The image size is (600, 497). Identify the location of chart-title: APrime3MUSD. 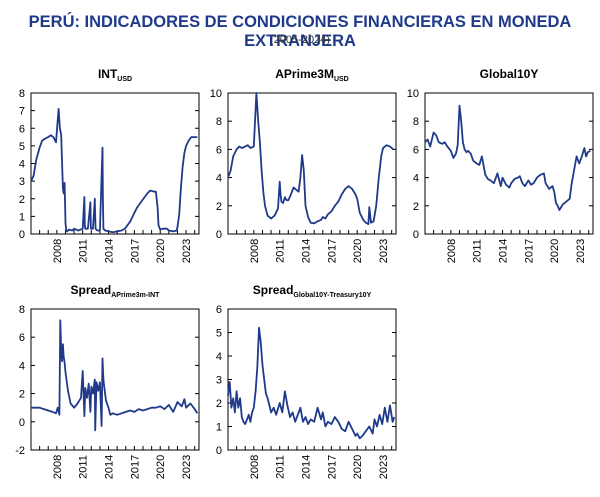
(311, 75).